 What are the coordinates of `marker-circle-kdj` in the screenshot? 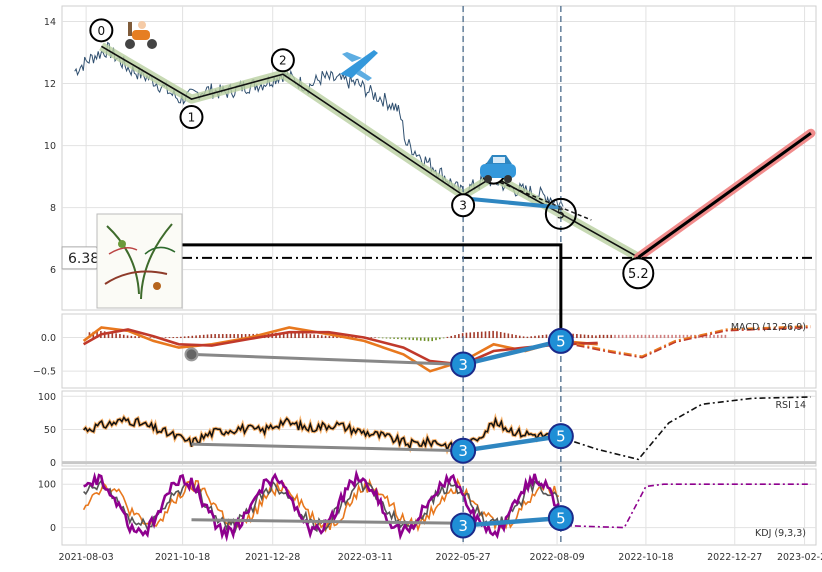 It's located at (560, 518).